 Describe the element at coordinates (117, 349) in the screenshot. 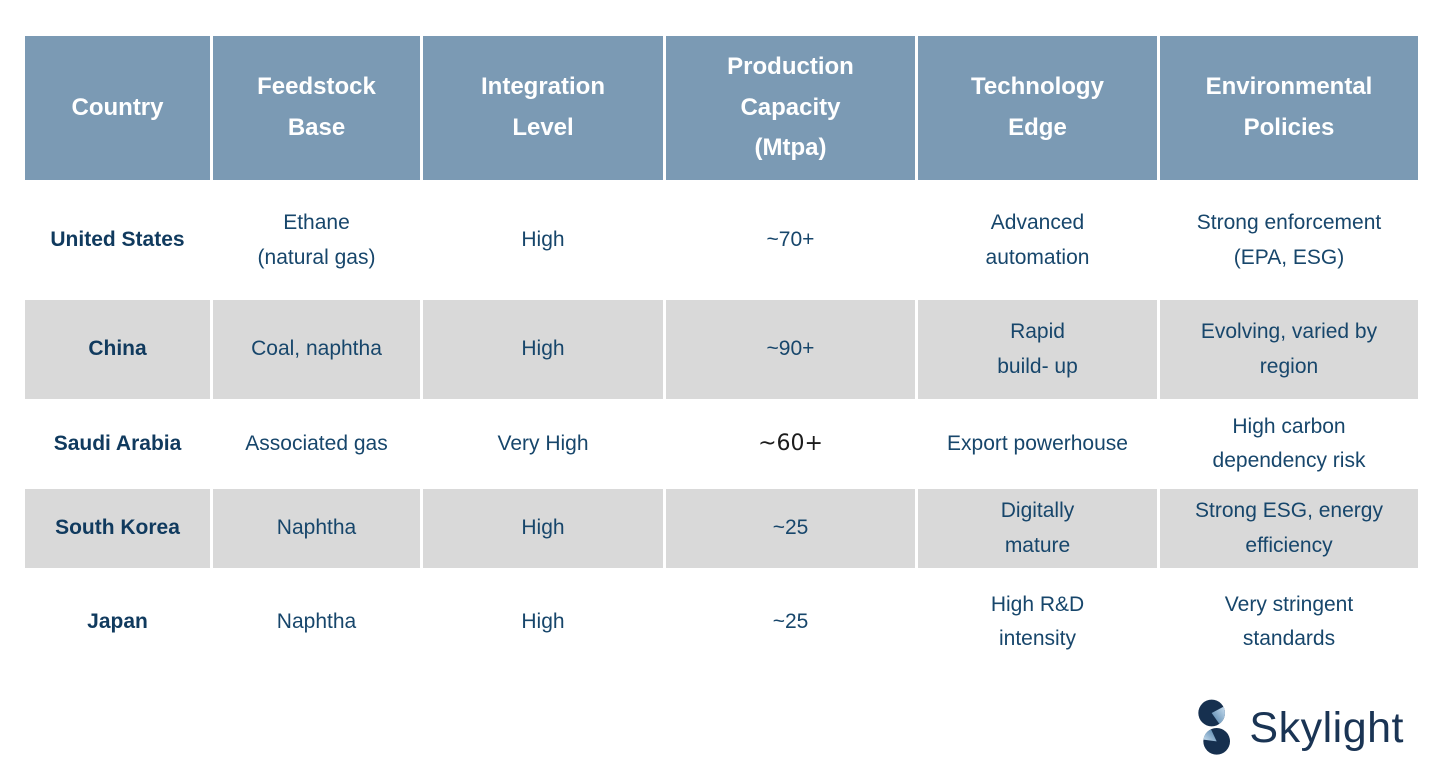

I see `cell-country: China` at that location.